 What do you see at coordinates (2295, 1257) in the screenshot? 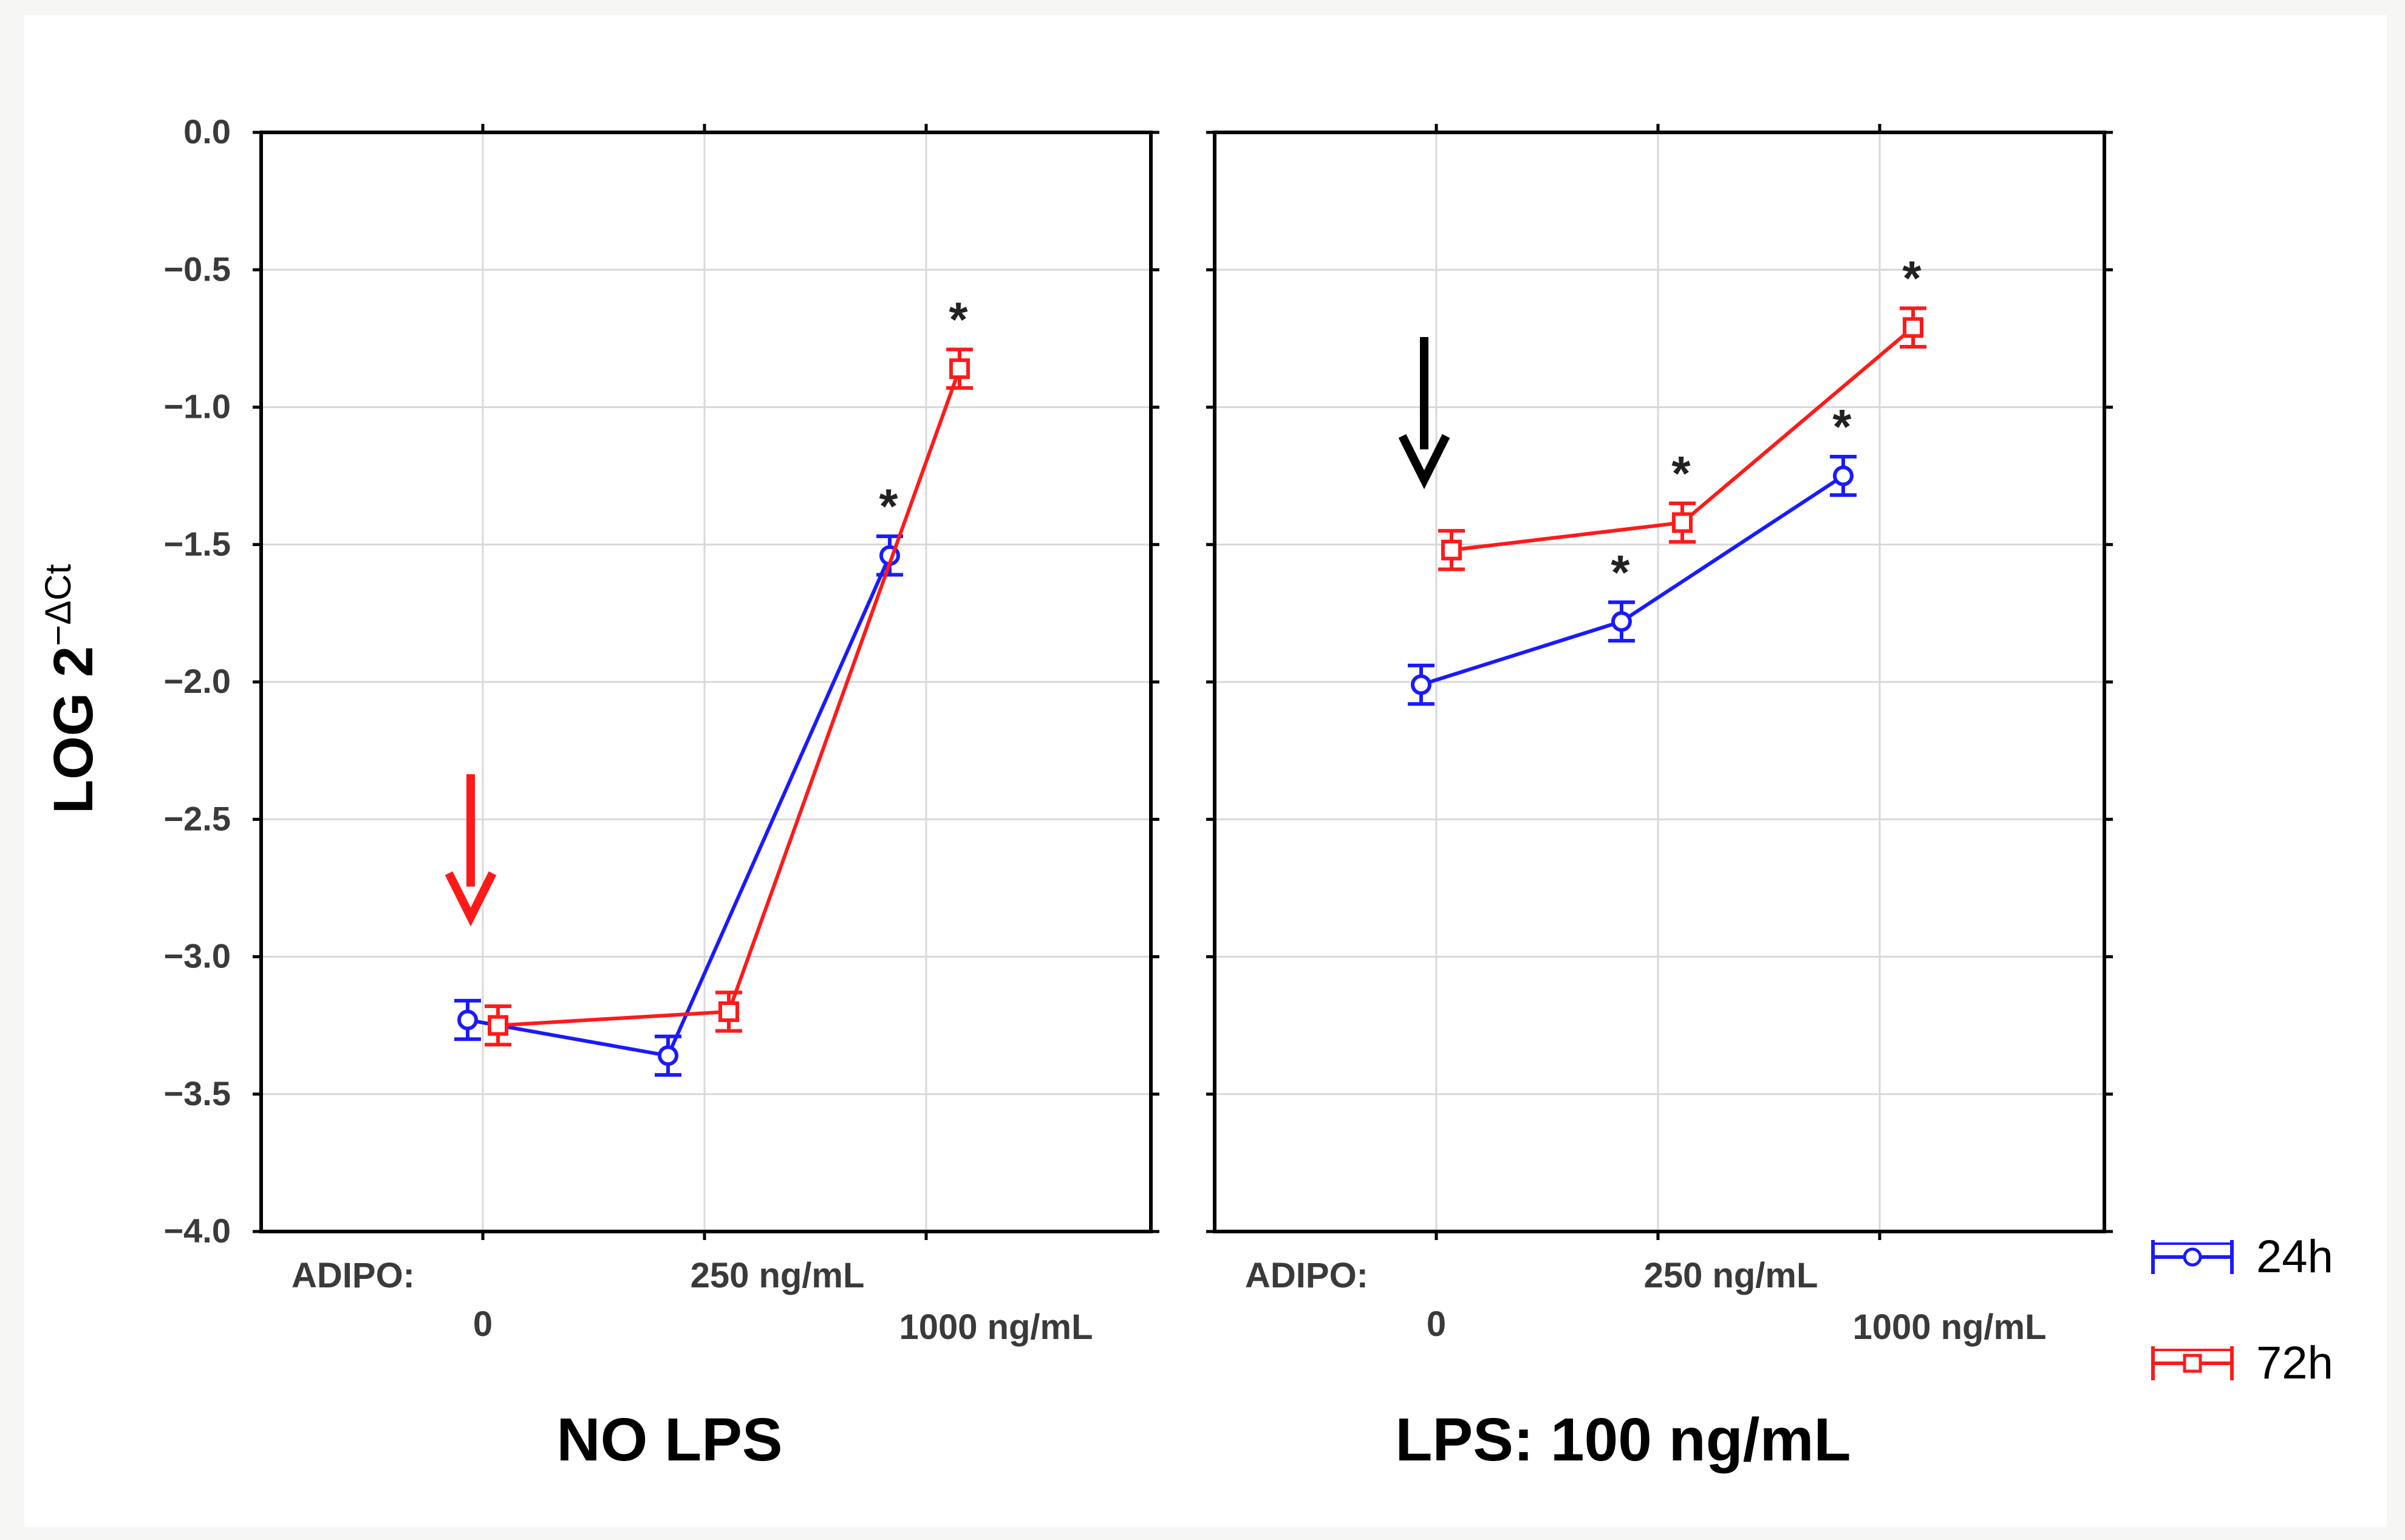
I see `legend-label-24h: 24h` at bounding box center [2295, 1257].